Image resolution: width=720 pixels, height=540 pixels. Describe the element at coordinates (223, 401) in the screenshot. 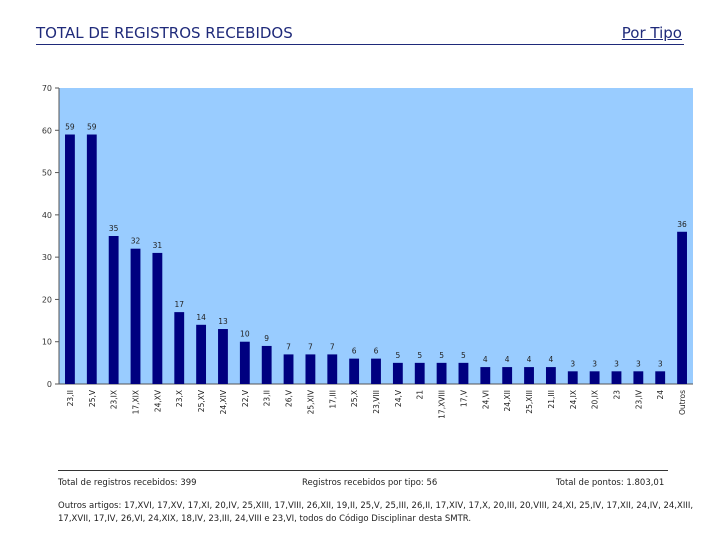

I see `category-label: 24,XIV` at that location.